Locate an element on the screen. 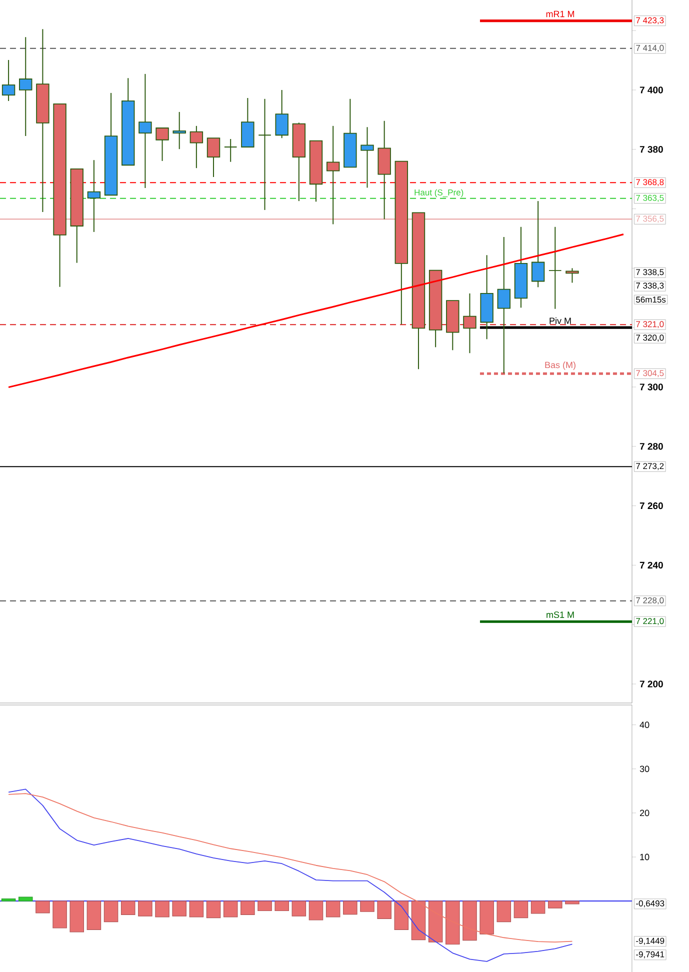 The image size is (689, 972). annotation: 7 423,3 is located at coordinates (650, 20).